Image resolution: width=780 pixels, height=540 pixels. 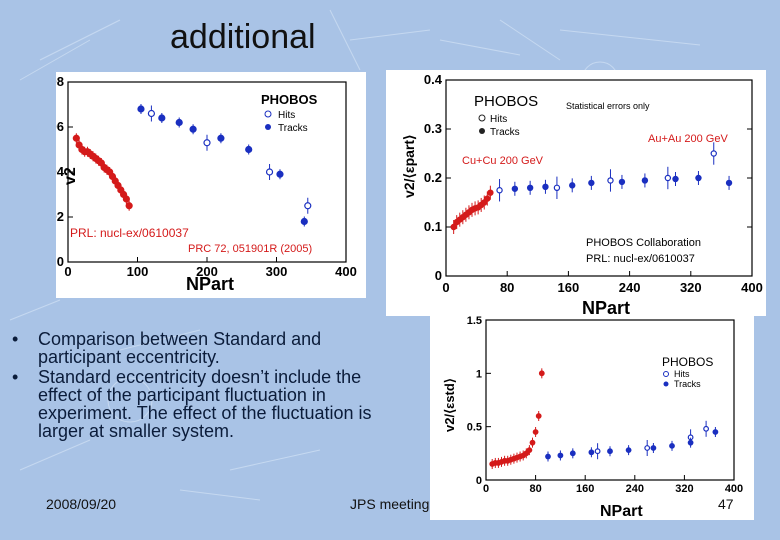 I want to click on y-tick-label: 0.04, so click(x=60, y=171).